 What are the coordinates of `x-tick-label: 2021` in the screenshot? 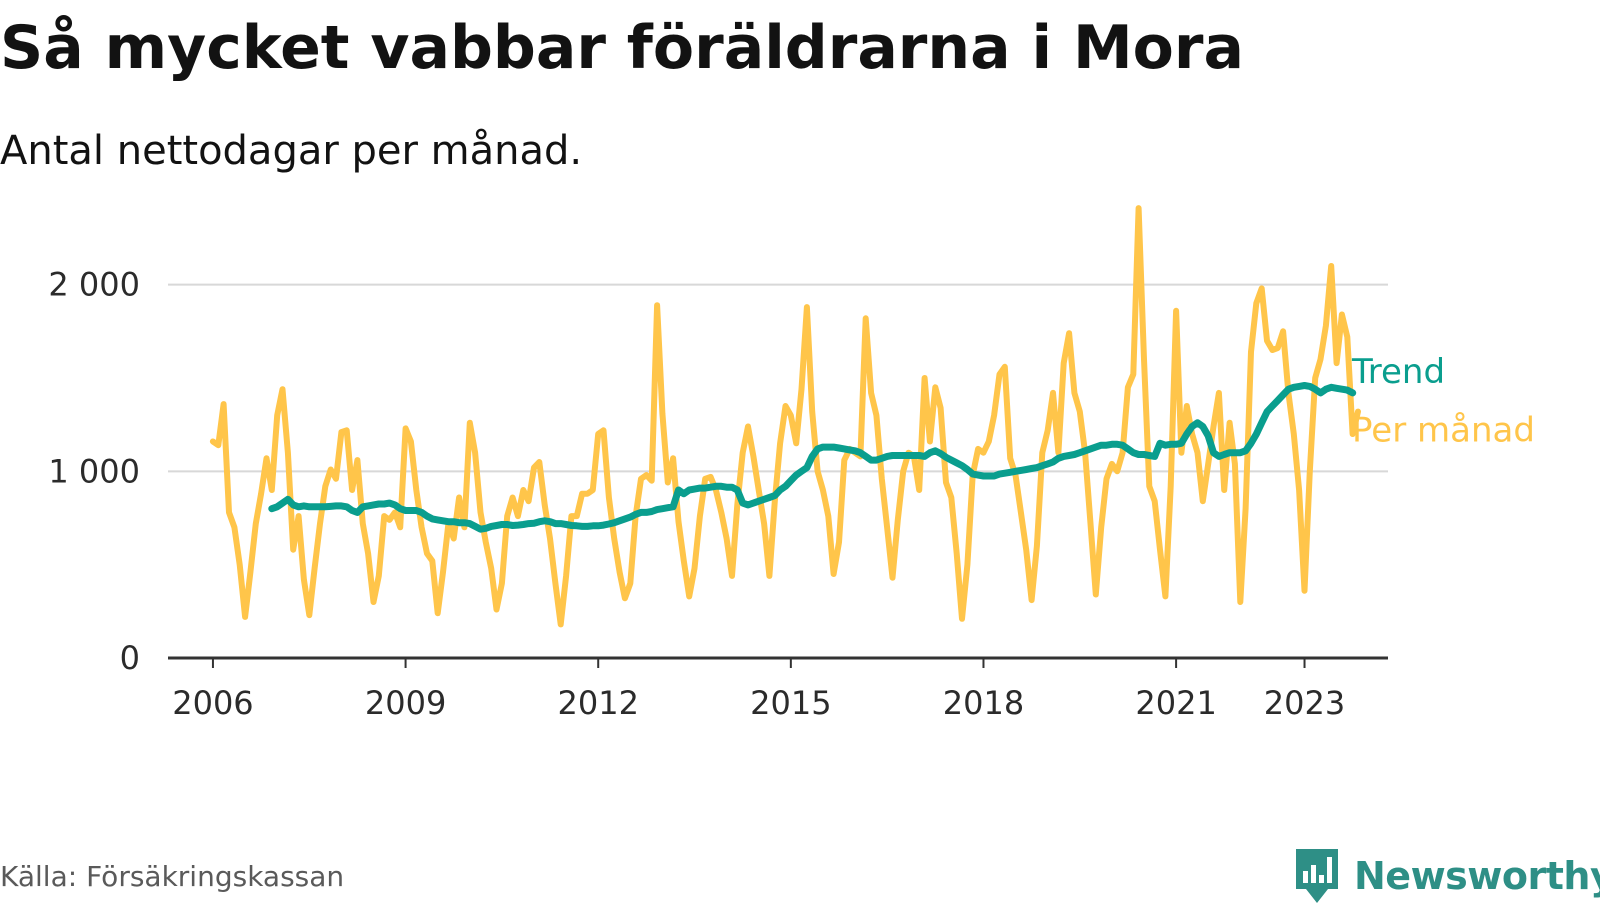 It's located at (1175, 703).